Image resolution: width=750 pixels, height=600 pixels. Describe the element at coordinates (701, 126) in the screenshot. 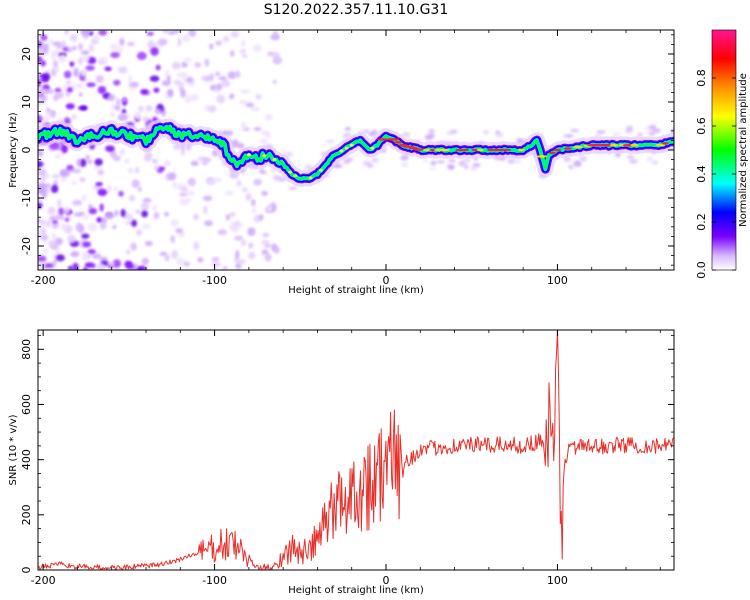

I see `colorbar-tick-label: 0.6` at that location.